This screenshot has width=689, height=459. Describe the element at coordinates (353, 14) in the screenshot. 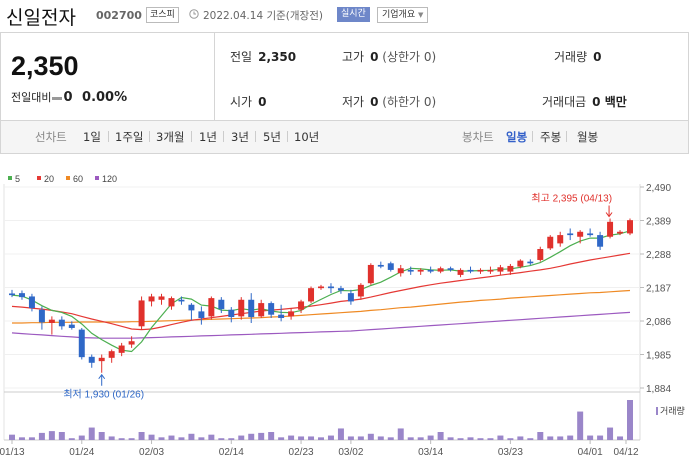

I see `realtime-button: 실시간` at that location.